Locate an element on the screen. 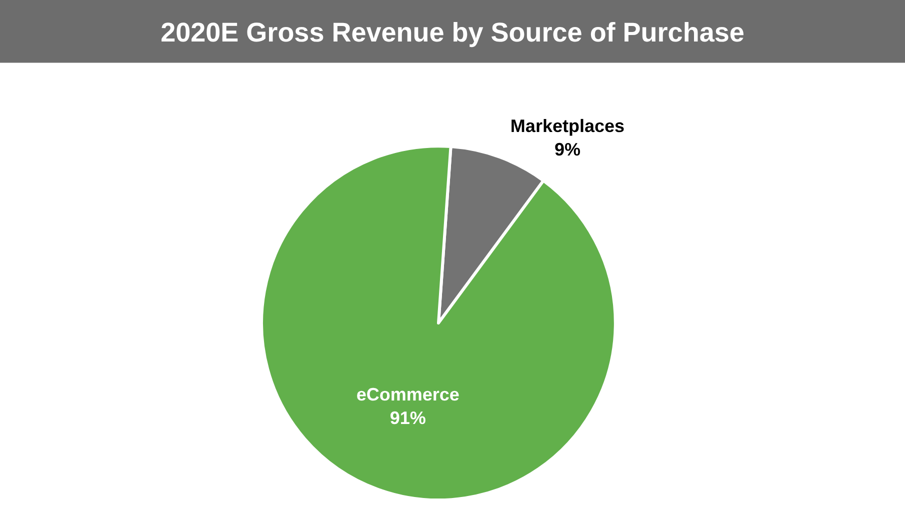 This screenshot has width=905, height=505. slice-label: eCommerce is located at coordinates (408, 394).